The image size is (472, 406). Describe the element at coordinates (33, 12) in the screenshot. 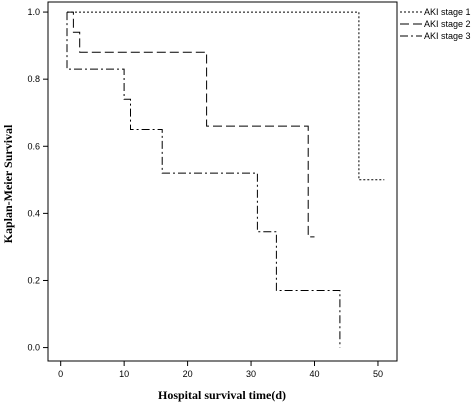

I see `y-tick-label: 1.0` at that location.